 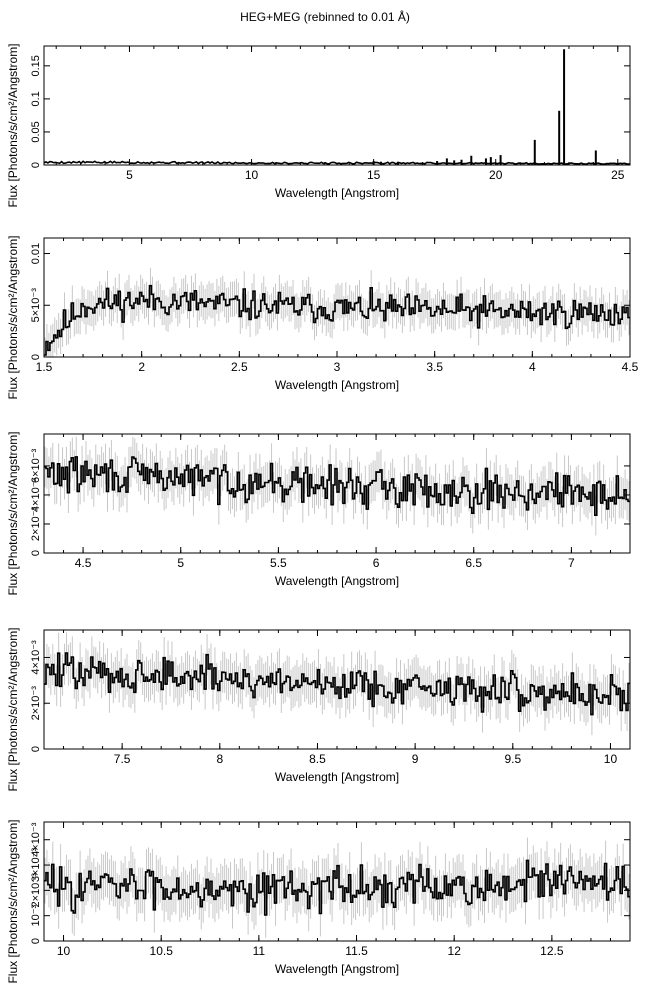 What do you see at coordinates (618, 175) in the screenshot?
I see `x-tick-label: 25` at bounding box center [618, 175].